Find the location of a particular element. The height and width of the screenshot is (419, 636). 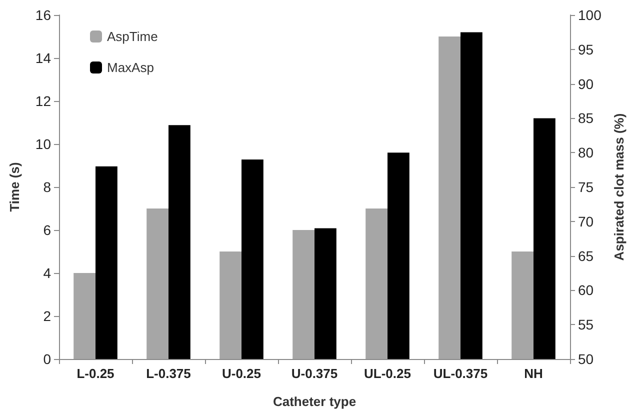

y-tick-label: 8 is located at coordinates (47, 187).